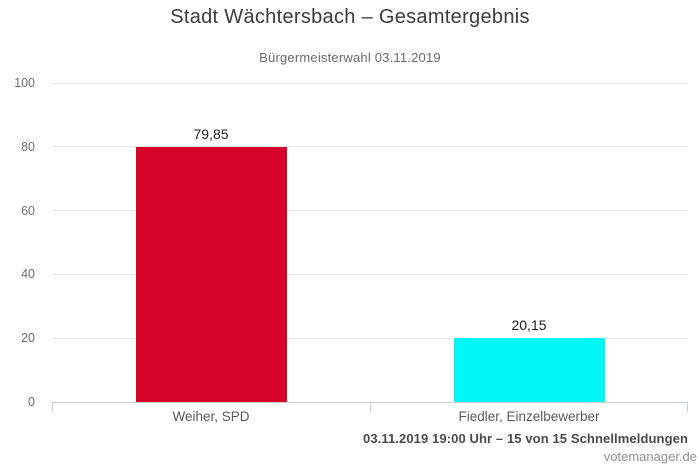  I want to click on bar-Fiedler, Einzelbewerber, so click(529, 370).